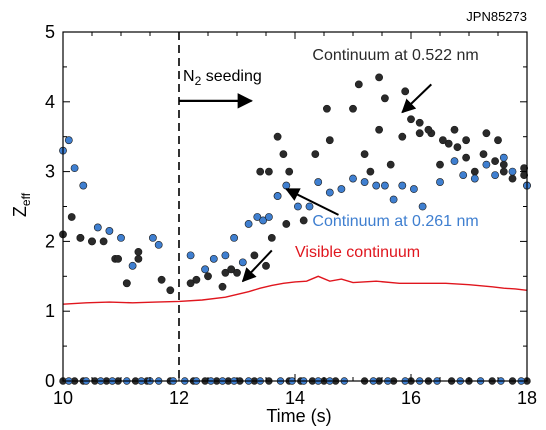 The image size is (546, 430). I want to click on y-axis-label: Zeff, so click(21, 204).